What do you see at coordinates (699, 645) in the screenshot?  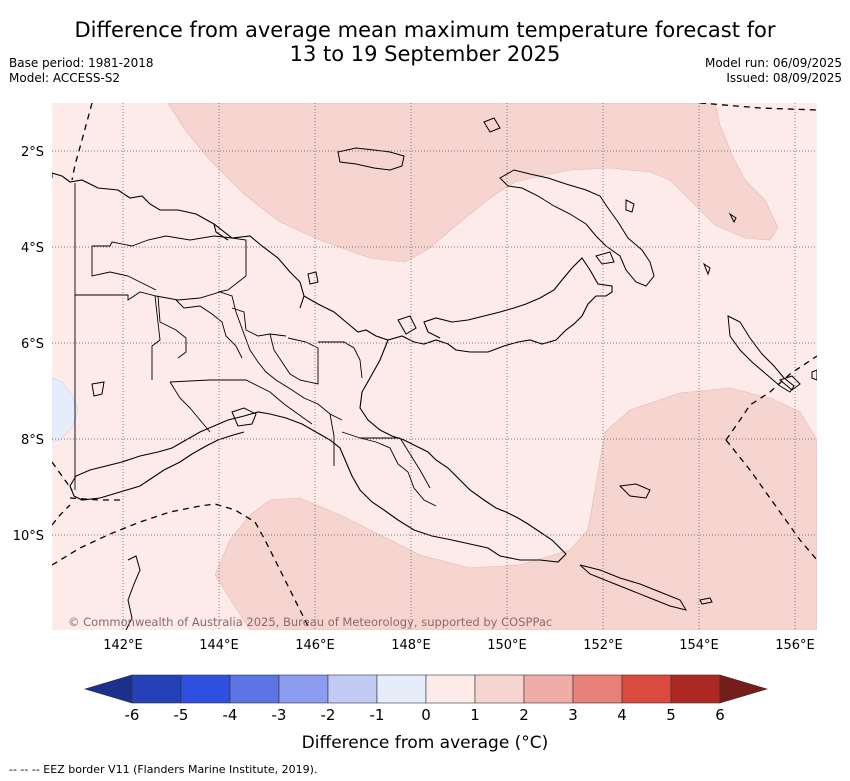 I see `lon-label-154: 154°E` at bounding box center [699, 645].